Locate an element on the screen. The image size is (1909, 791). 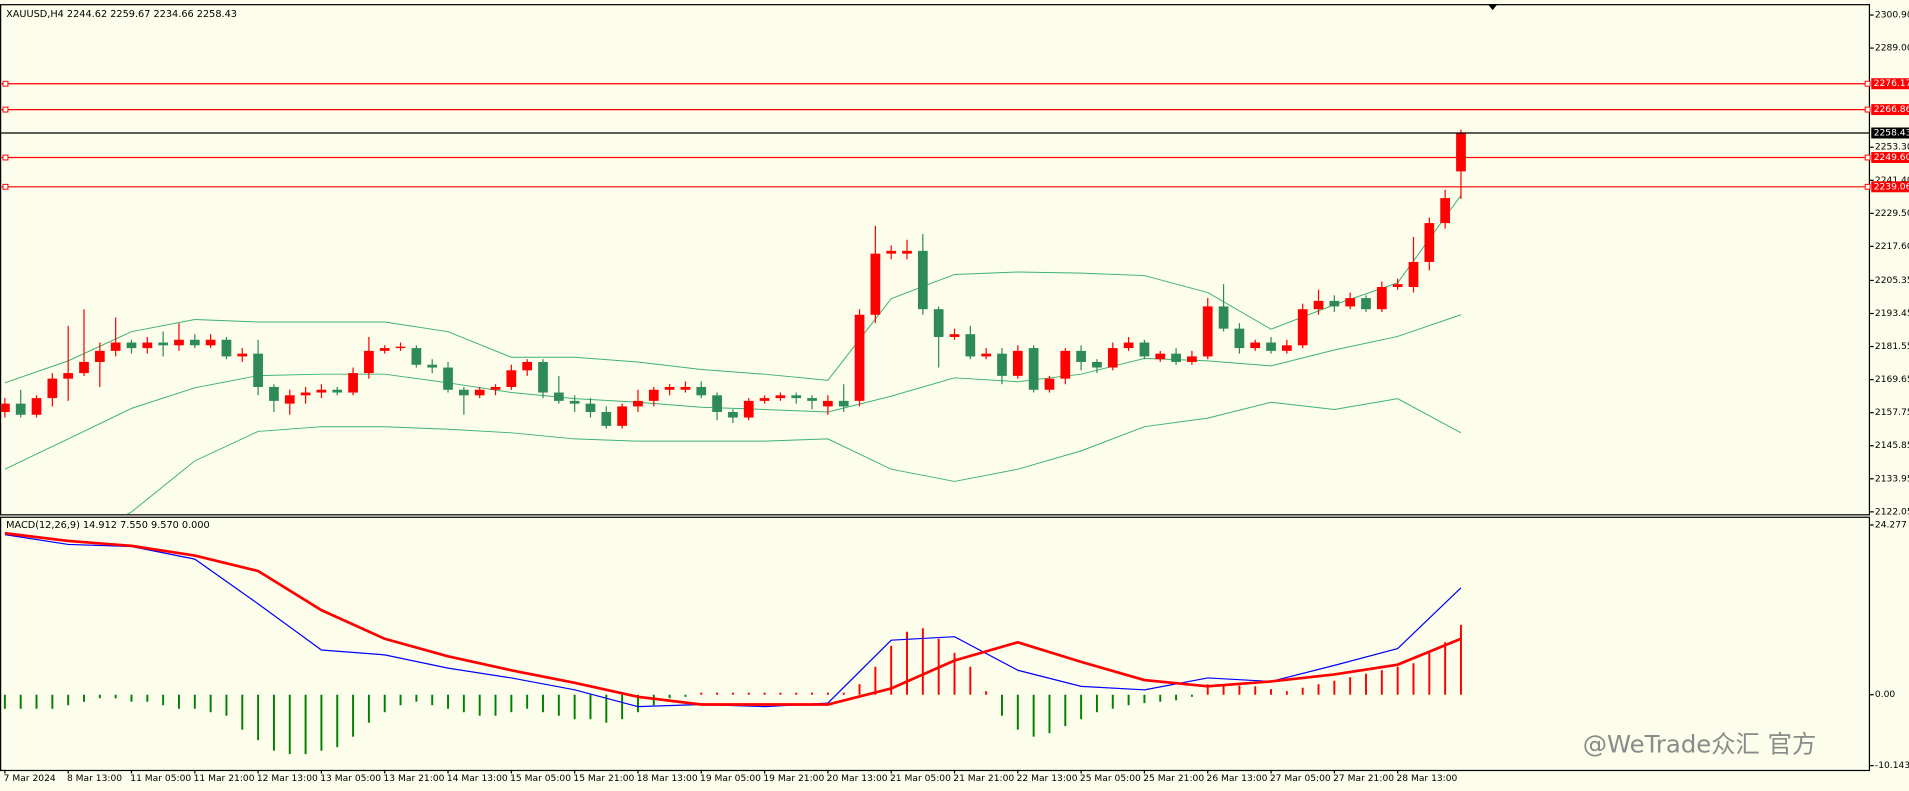
x-tick-label: 28 Mar 13:00 is located at coordinates (1426, 779).